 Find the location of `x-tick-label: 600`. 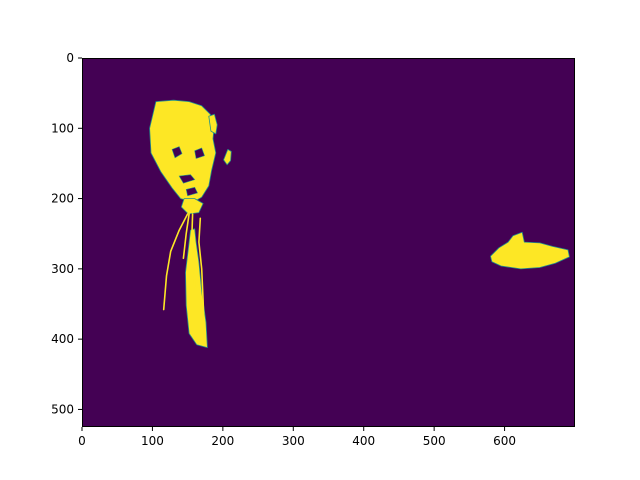

x-tick-label: 600 is located at coordinates (504, 441).